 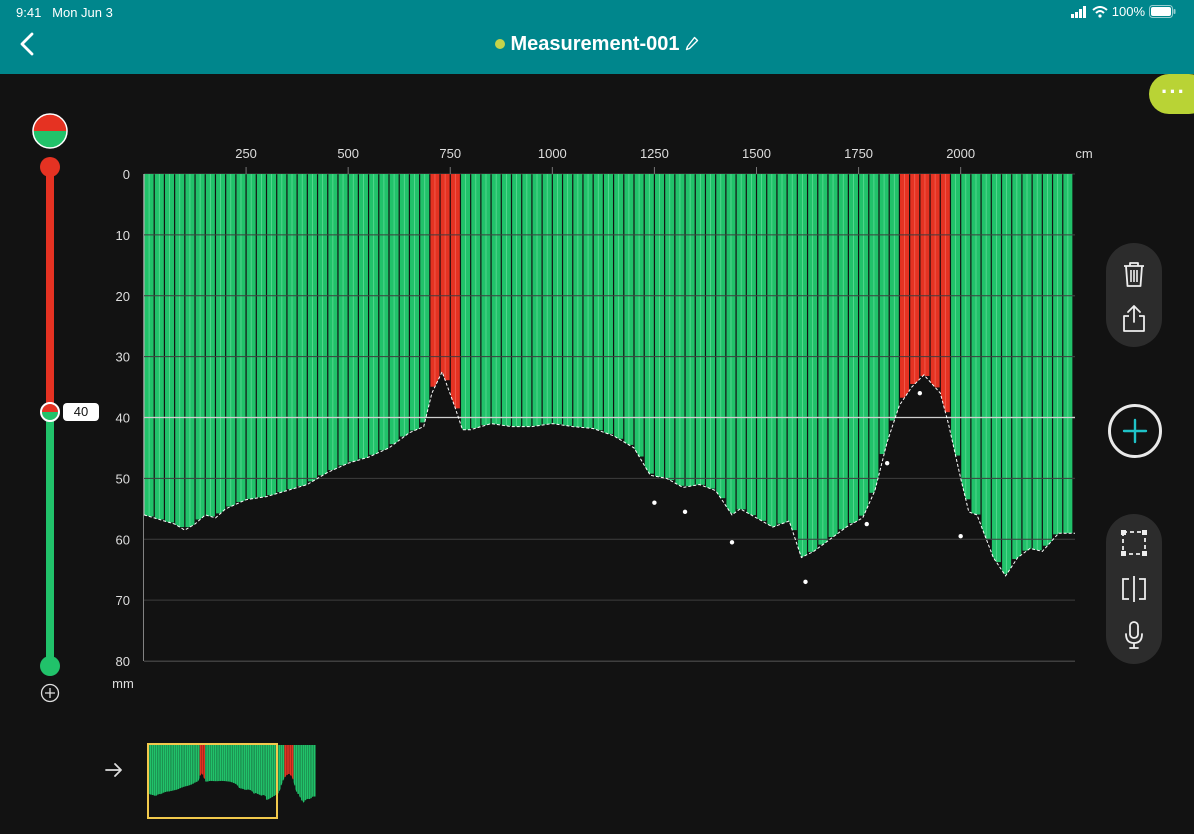 What do you see at coordinates (1135, 431) in the screenshot?
I see `add-button` at bounding box center [1135, 431].